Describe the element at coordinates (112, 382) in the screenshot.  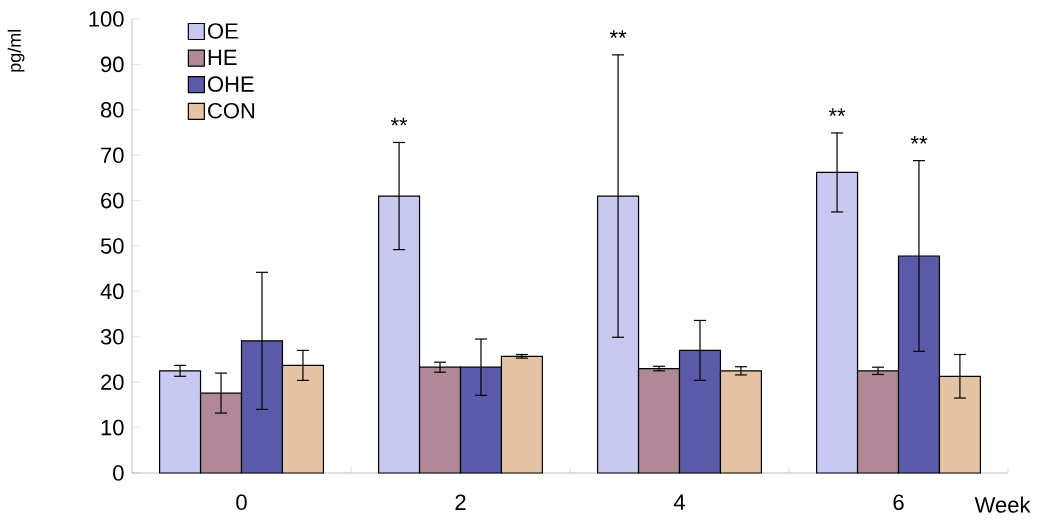
I see `y-tick-label: 20` at that location.